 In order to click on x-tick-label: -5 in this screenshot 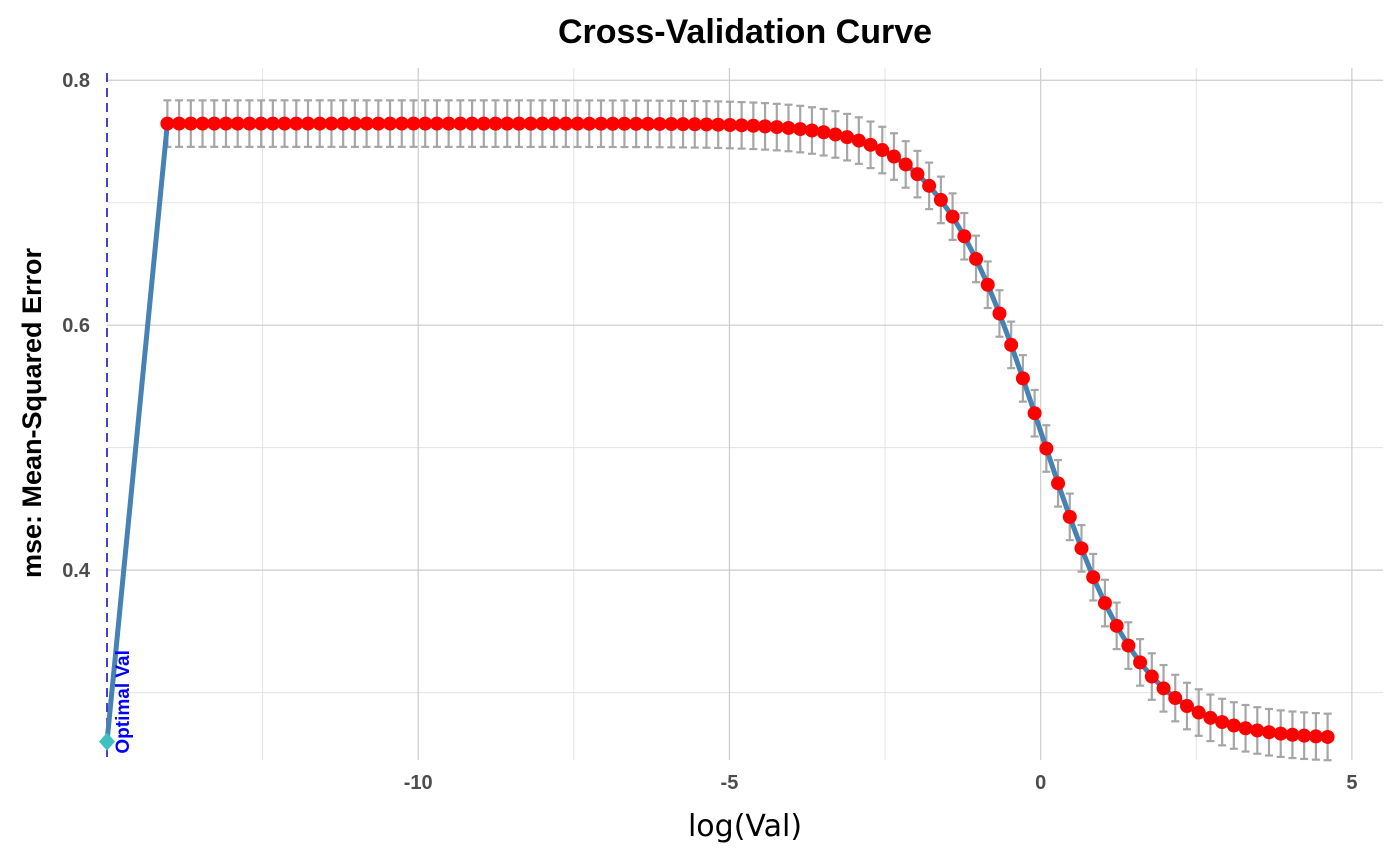, I will do `click(730, 783)`.